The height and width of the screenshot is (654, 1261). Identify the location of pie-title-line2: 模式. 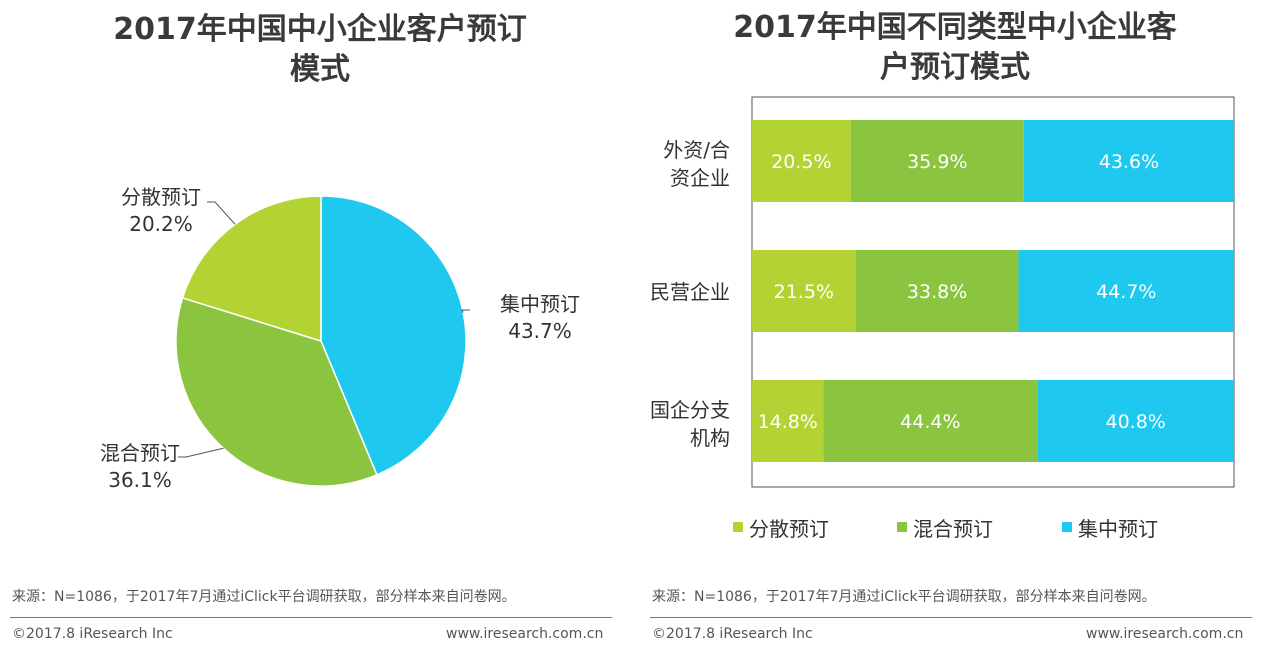
(320, 69).